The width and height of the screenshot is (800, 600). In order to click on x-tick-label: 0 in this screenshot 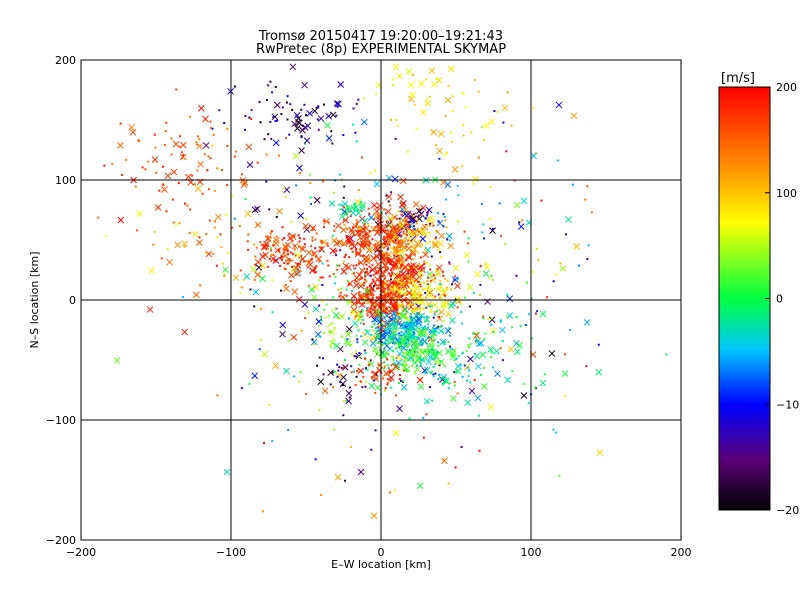, I will do `click(381, 552)`.